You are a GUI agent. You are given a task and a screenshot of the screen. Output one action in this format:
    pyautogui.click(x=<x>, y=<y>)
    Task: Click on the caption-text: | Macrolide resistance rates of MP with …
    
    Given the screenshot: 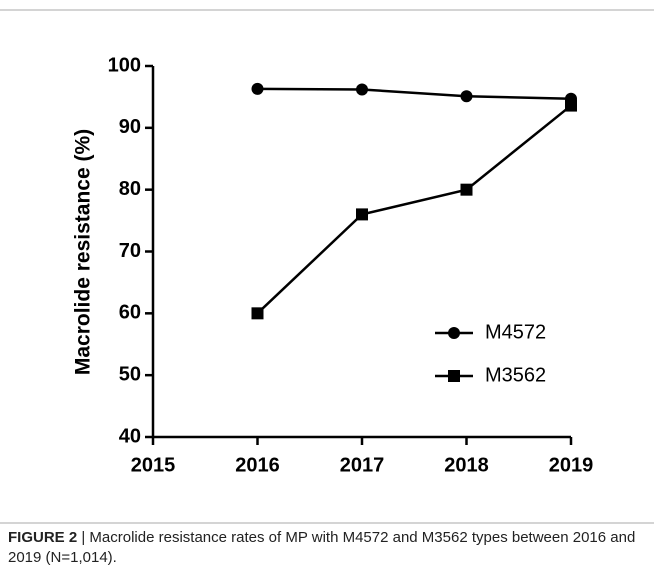 What is the action you would take?
    pyautogui.click(x=322, y=547)
    